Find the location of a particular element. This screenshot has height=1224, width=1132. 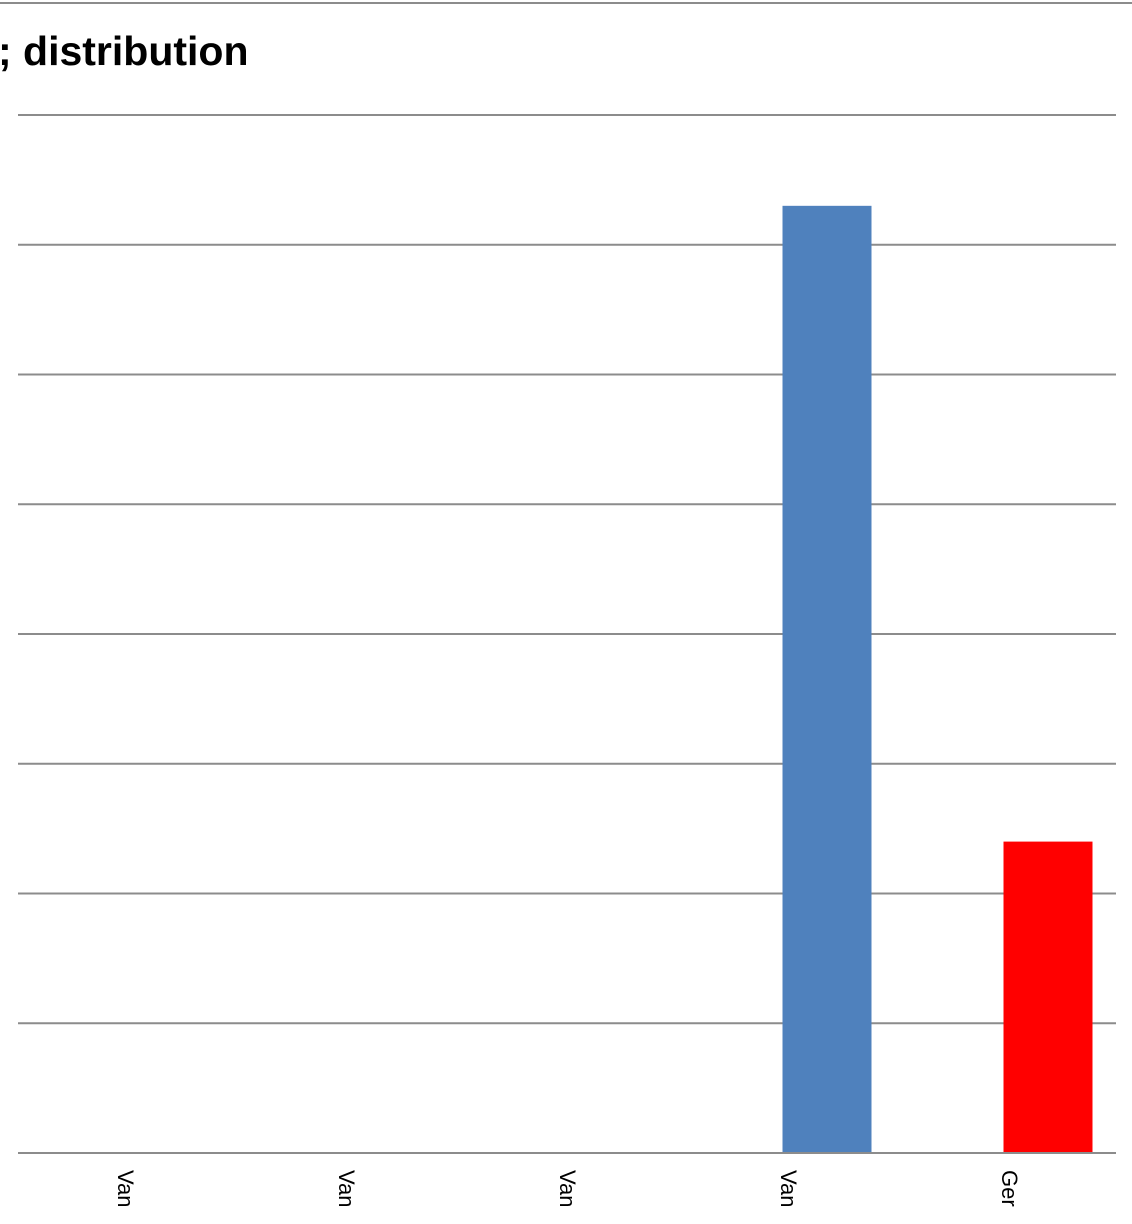

chart-title: ; distribution is located at coordinates (124, 51).